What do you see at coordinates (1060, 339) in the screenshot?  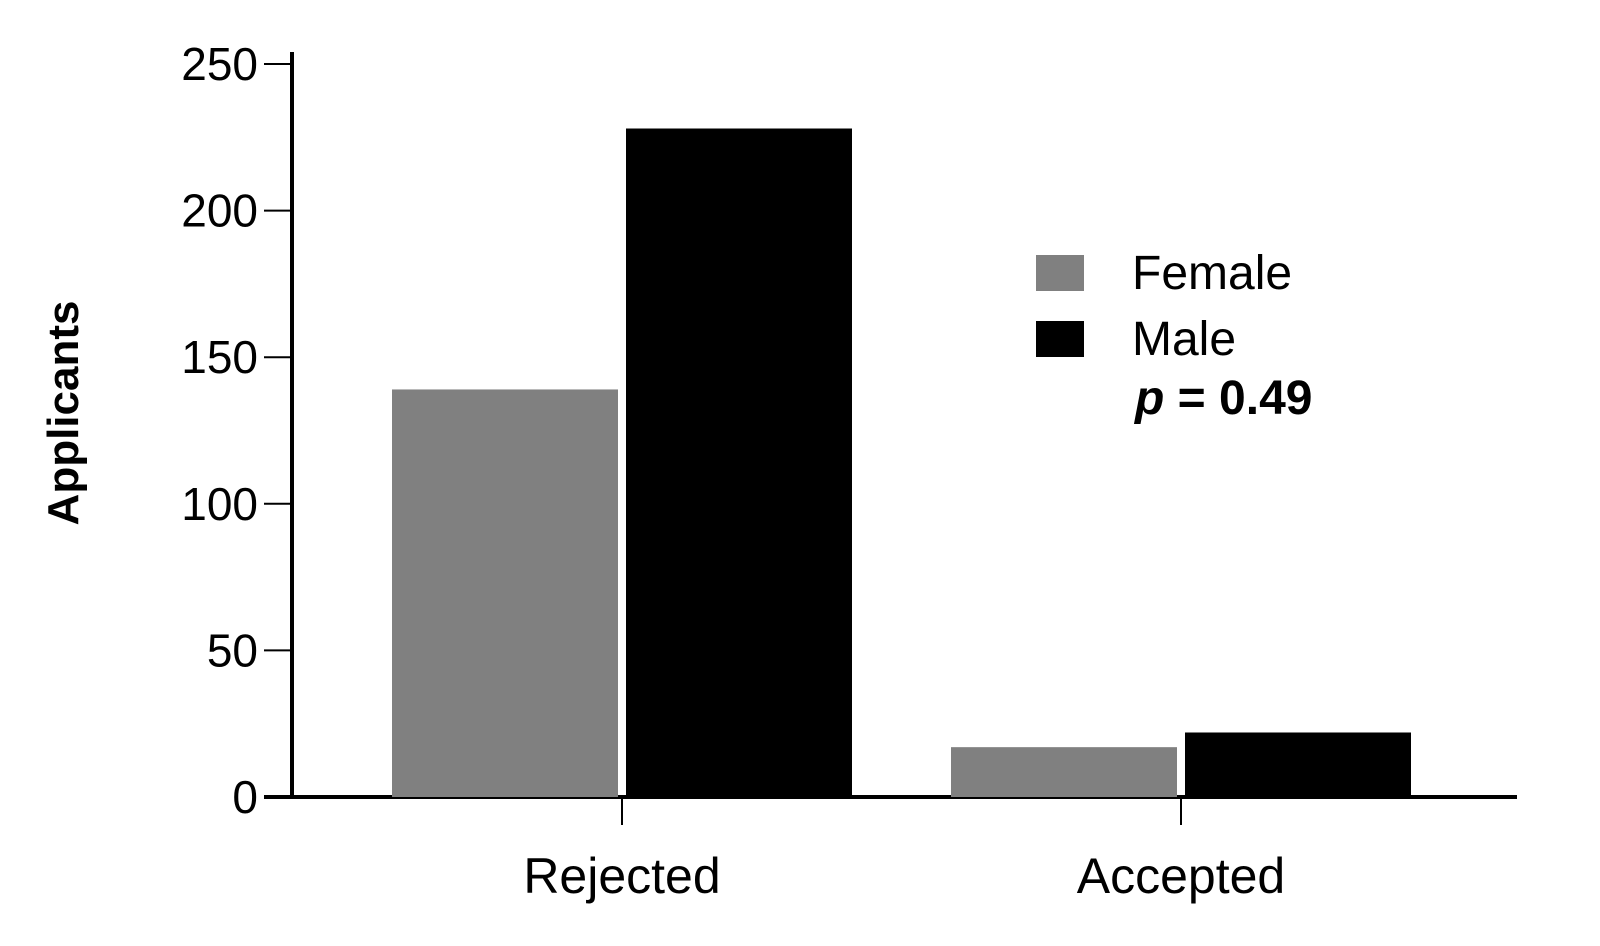 I see `legend-swatch-male` at bounding box center [1060, 339].